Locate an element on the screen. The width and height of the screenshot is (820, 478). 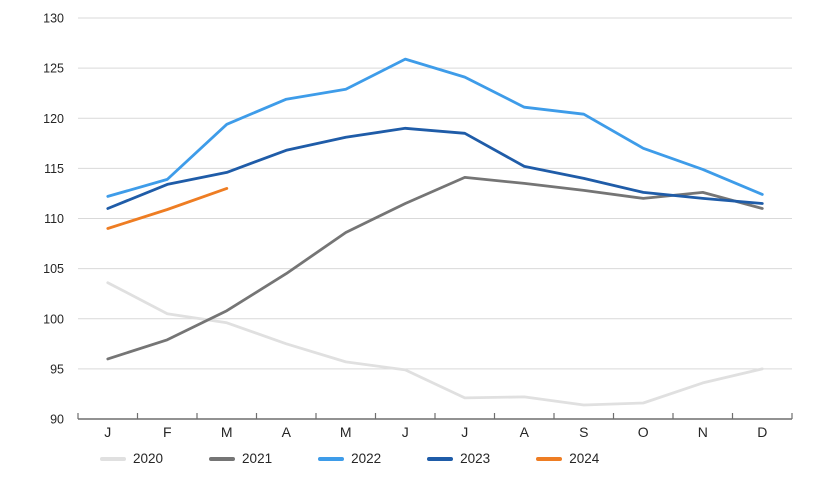
x-axis-month-label: O is located at coordinates (643, 432).